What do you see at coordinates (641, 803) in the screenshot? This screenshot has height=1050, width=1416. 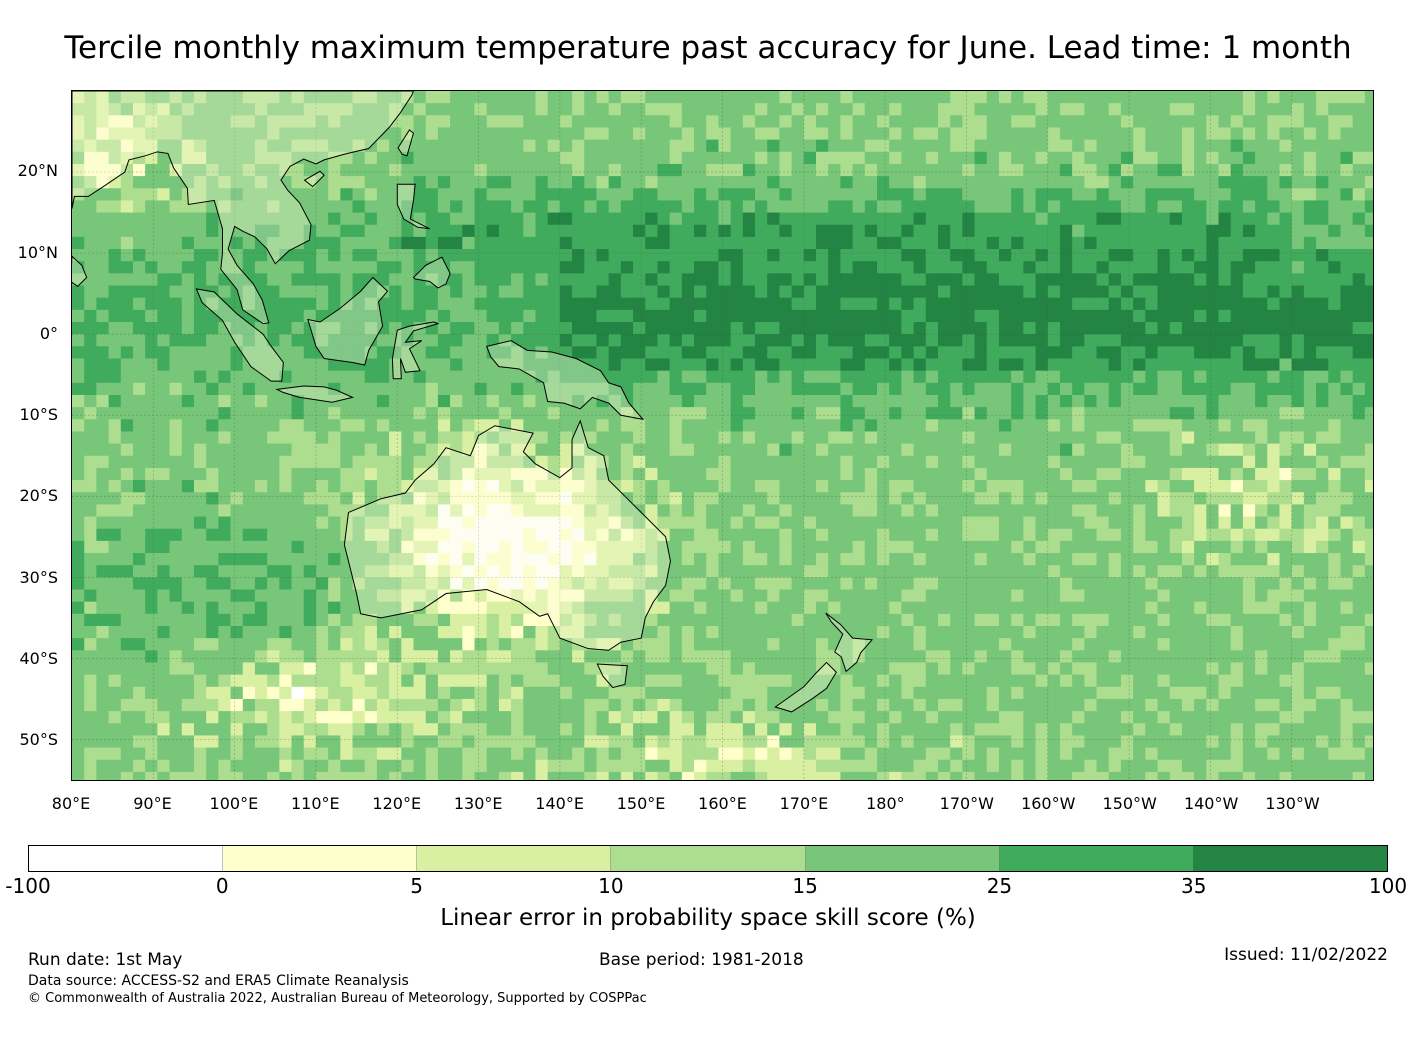 I see `longitude-label: 150°E` at bounding box center [641, 803].